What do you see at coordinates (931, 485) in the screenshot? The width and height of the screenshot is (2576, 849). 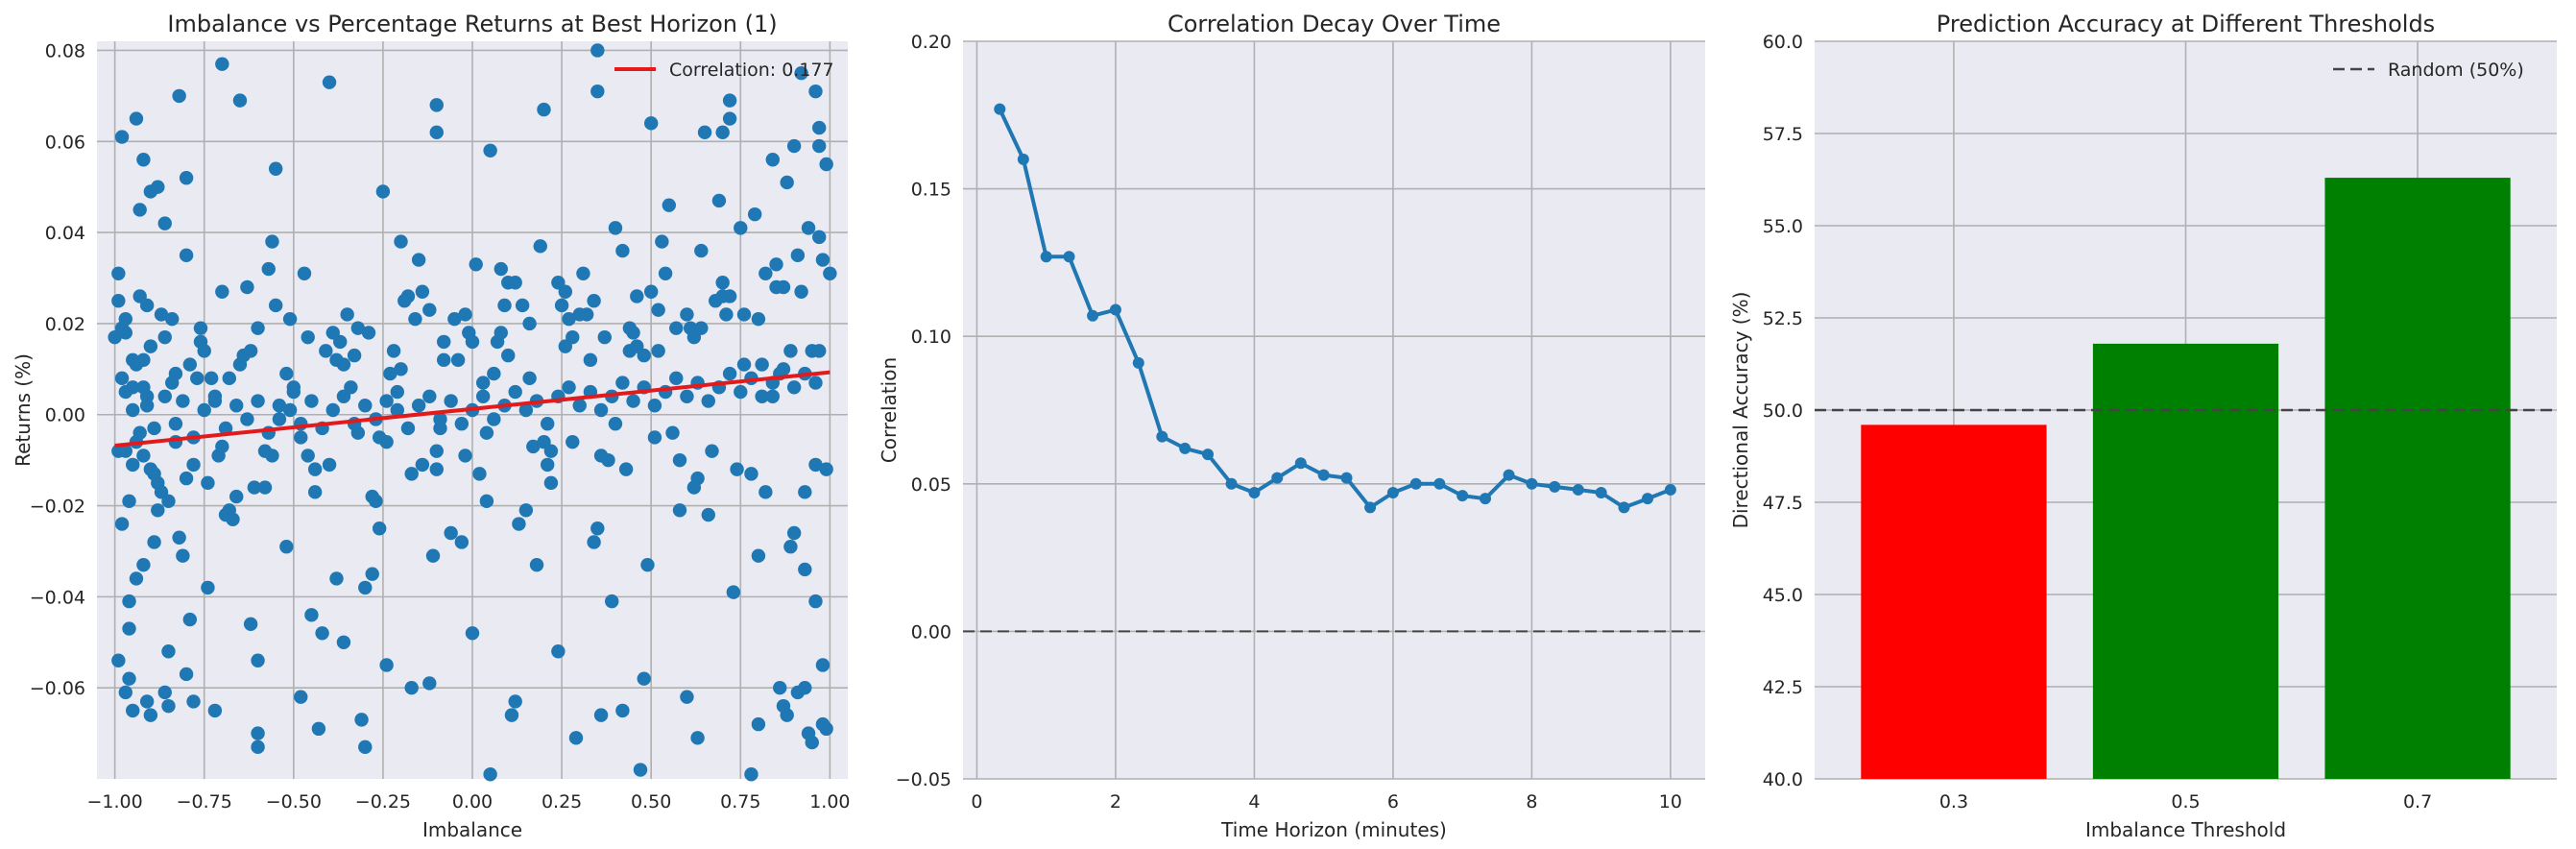 I see `y-tick-label: 0.05` at bounding box center [931, 485].